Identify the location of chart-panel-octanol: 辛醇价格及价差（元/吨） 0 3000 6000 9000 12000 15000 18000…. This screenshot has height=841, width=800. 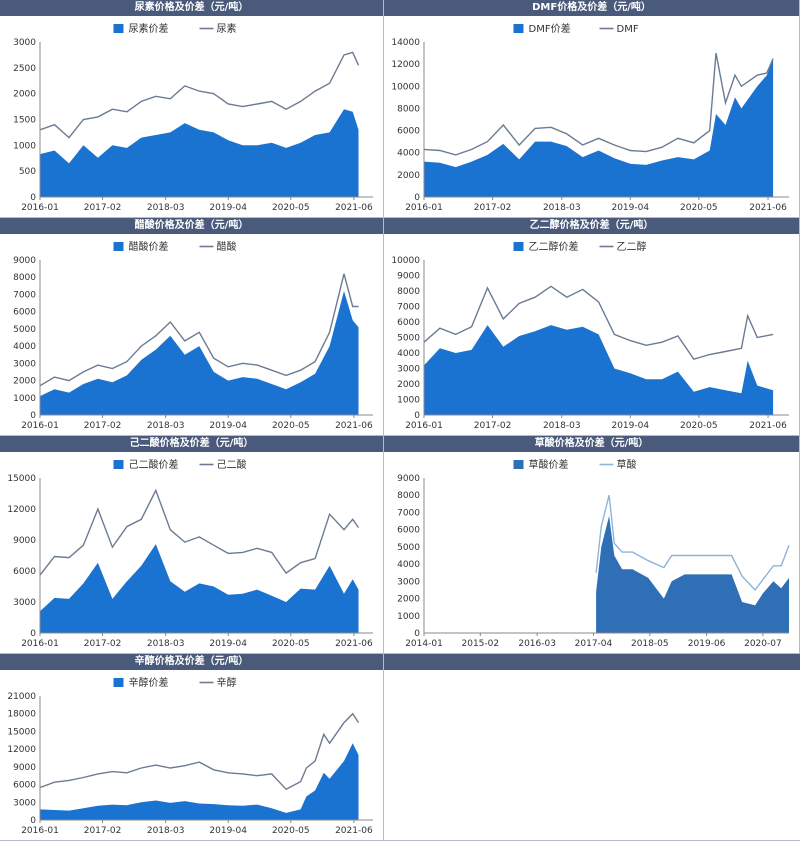
(192, 747).